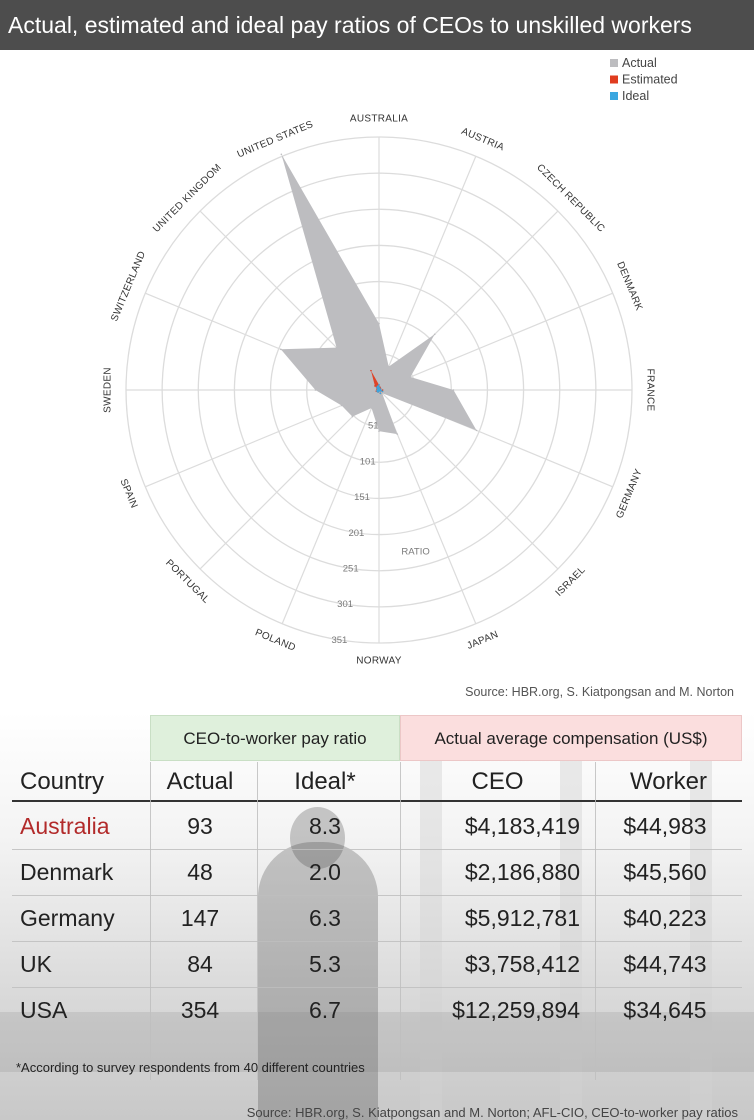 The height and width of the screenshot is (1120, 754). I want to click on actual-ratio-cell: 354, so click(200, 1010).